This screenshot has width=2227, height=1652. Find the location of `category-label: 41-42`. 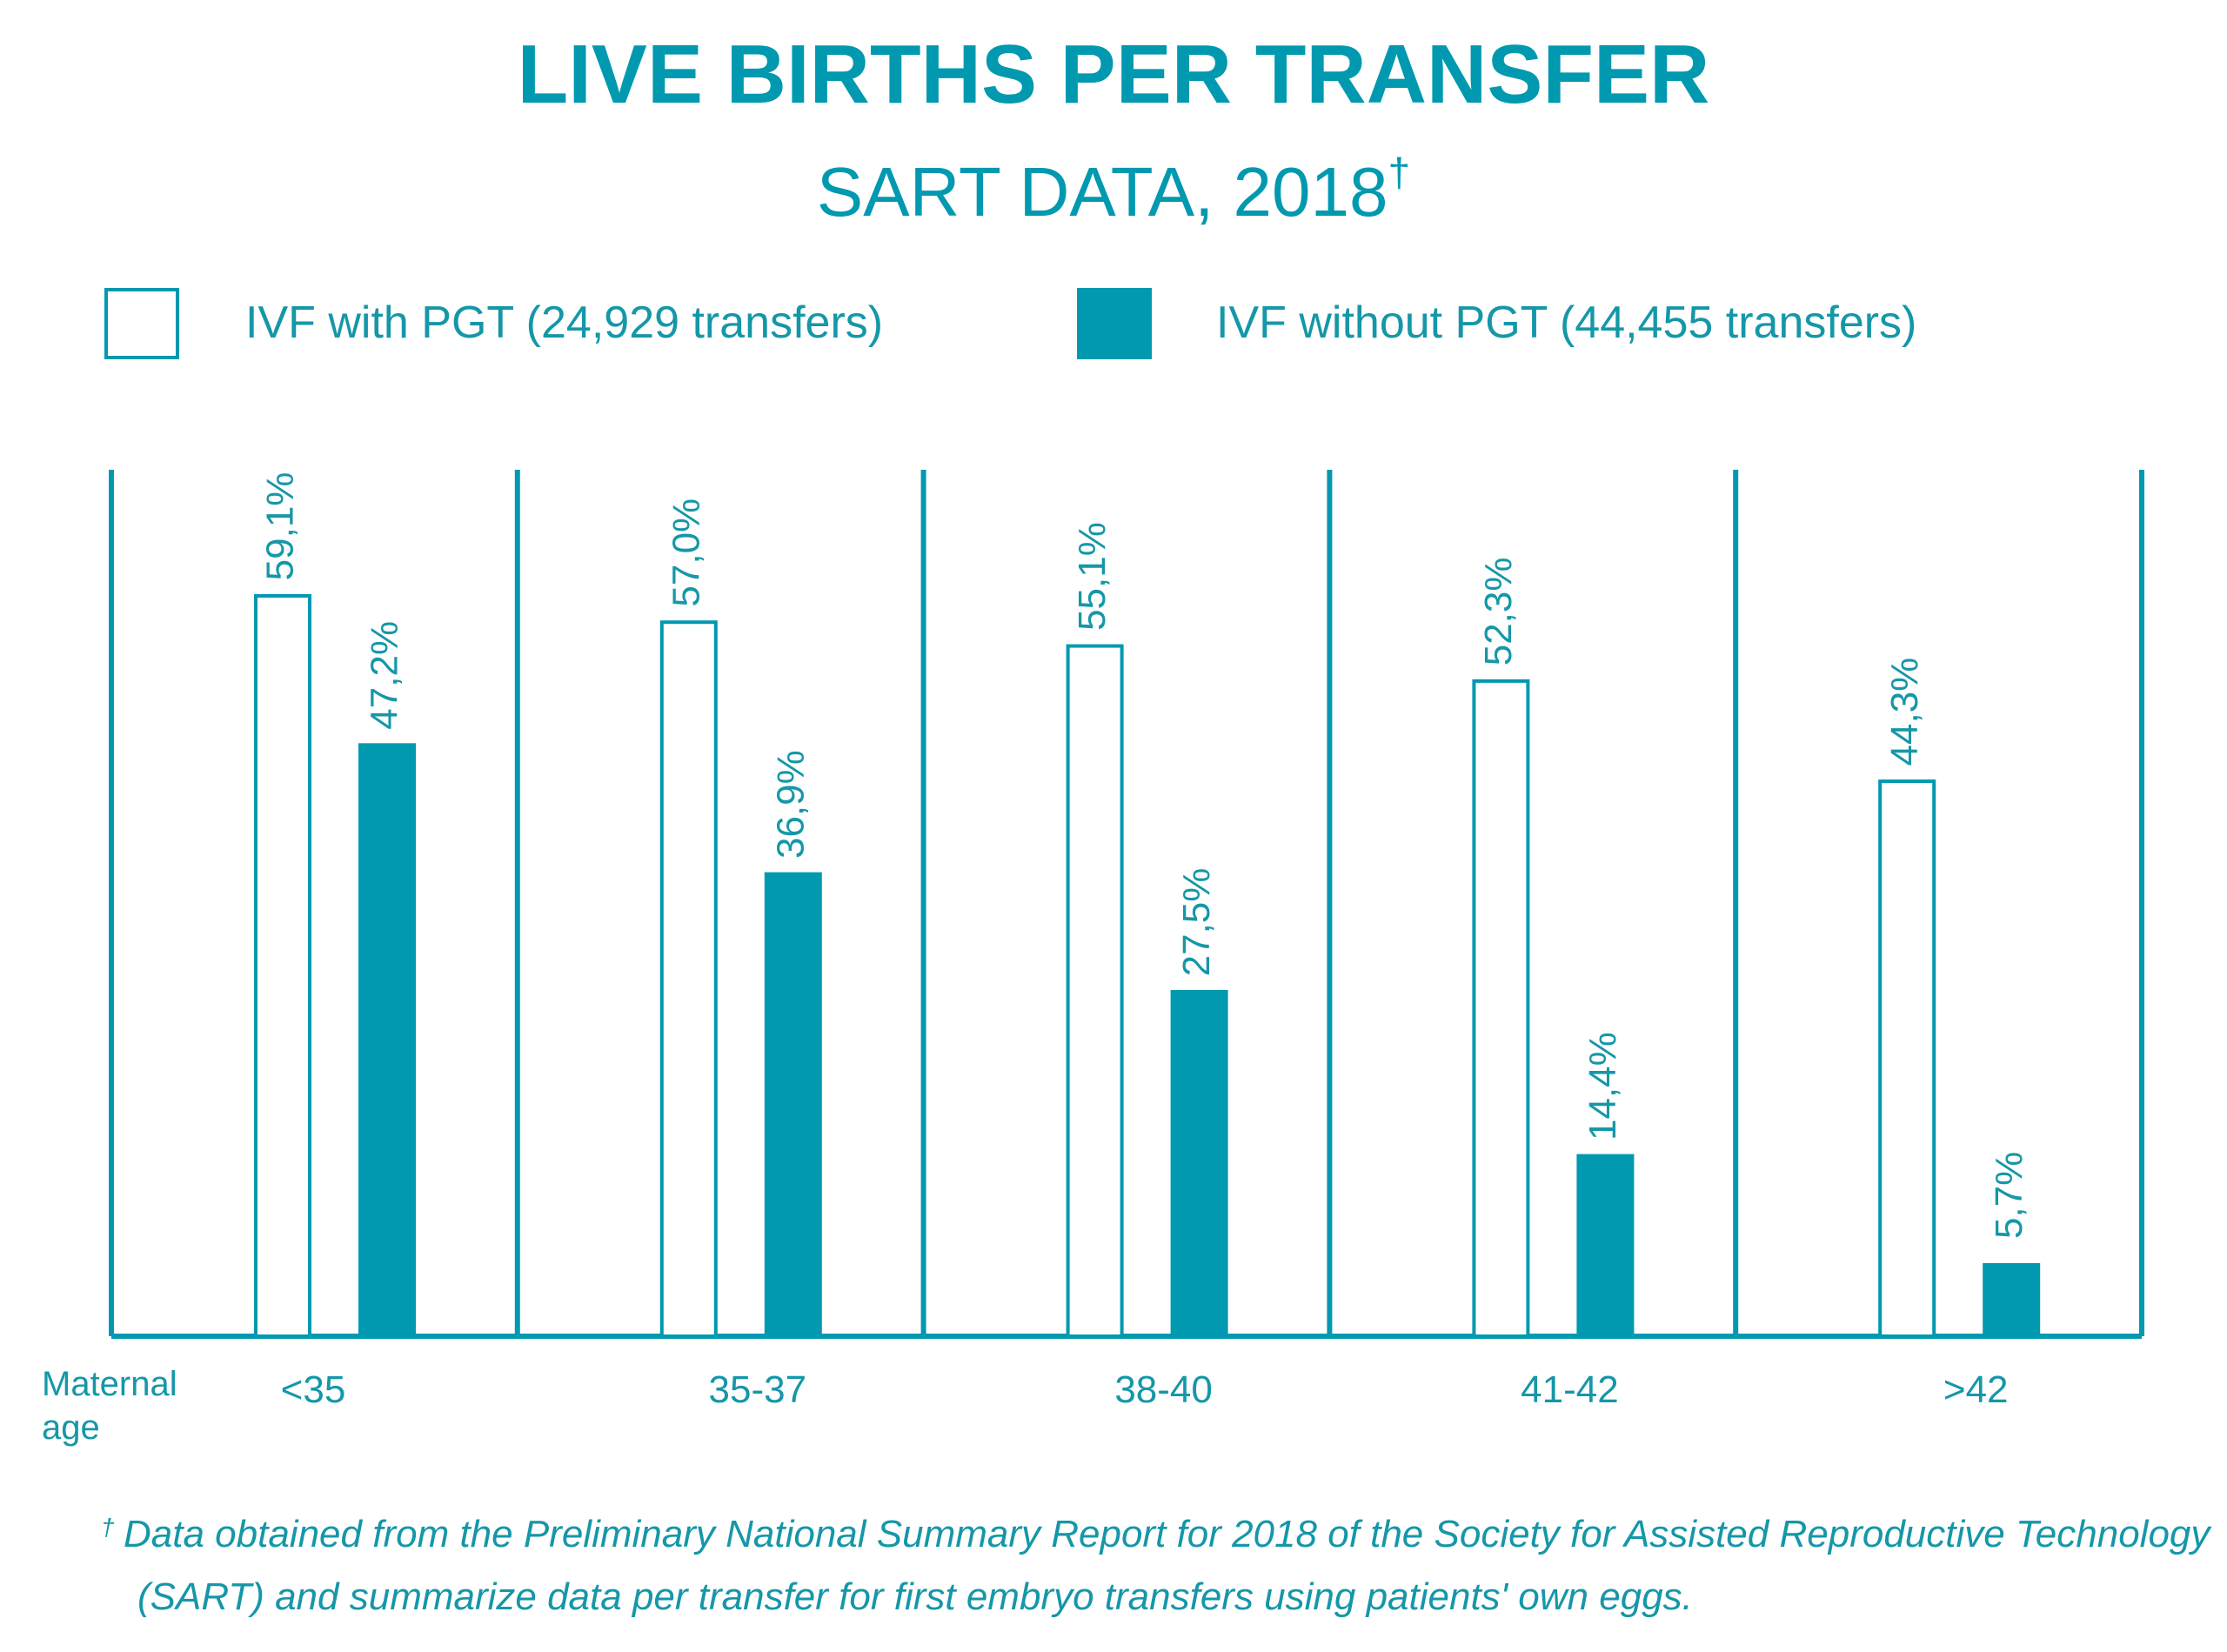

category-label: 41-42 is located at coordinates (1570, 1389).